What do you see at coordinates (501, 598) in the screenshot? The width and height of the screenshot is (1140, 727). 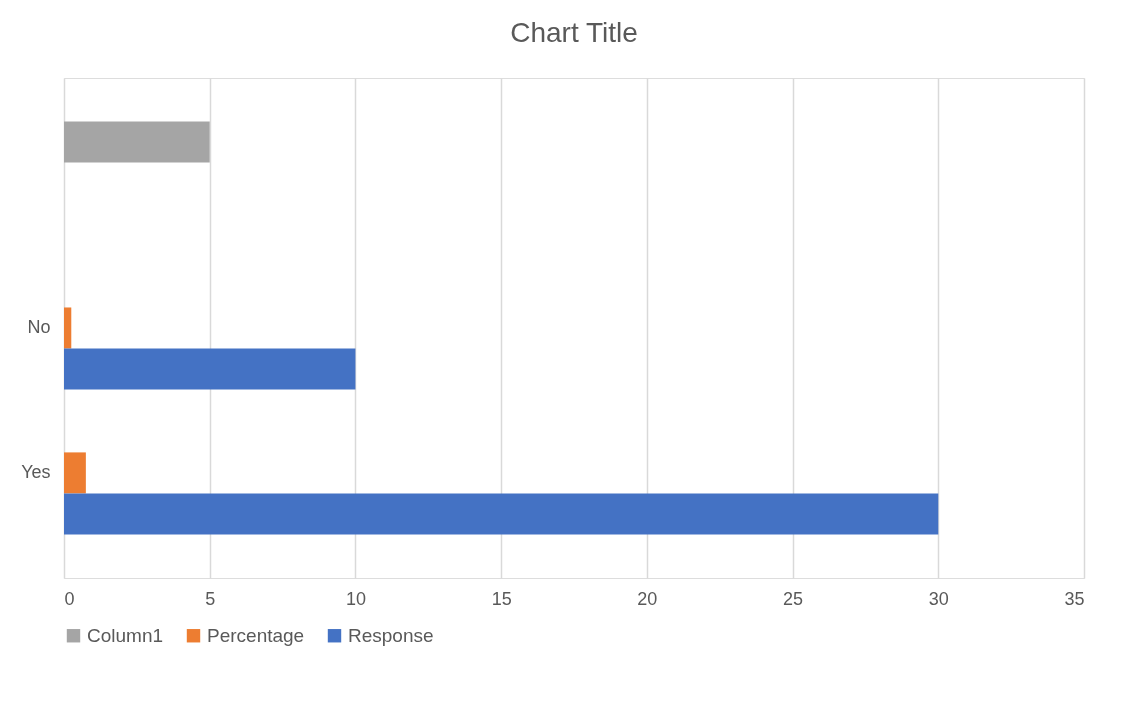 I see `x-tick-label: 15` at bounding box center [501, 598].